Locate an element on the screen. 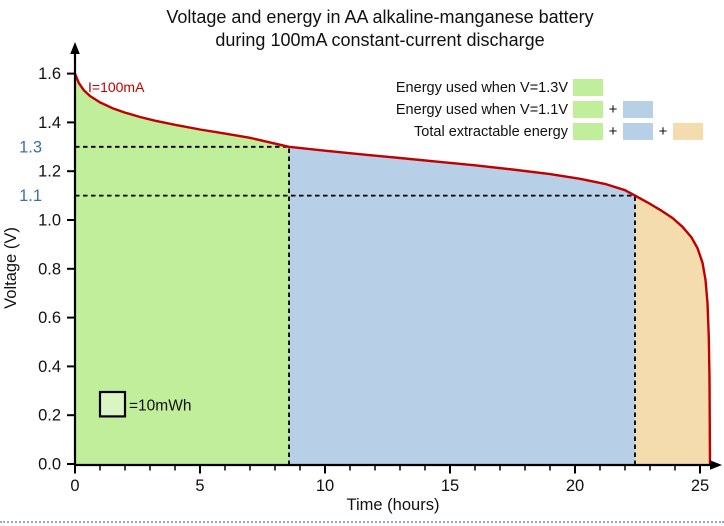 The height and width of the screenshot is (526, 724). legend-row-label: Energy used when V=1.1V is located at coordinates (481, 109).